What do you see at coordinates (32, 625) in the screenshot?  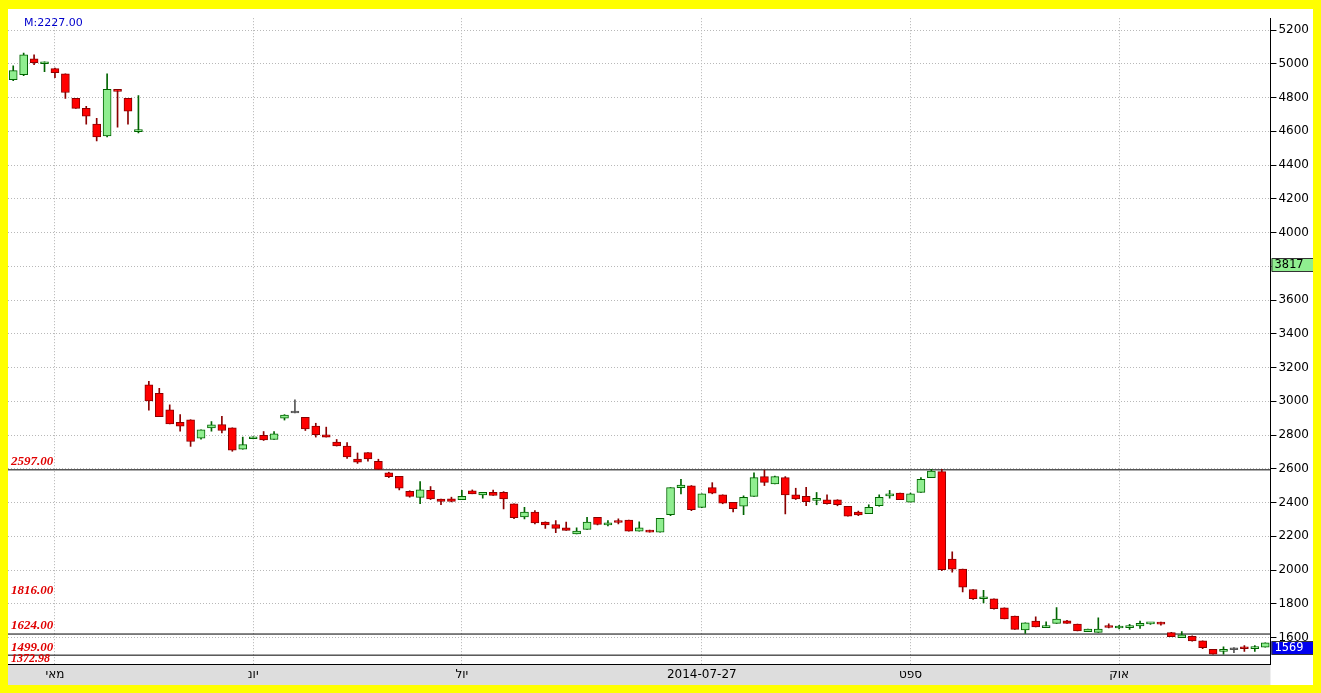 I see `ref-line-label: 1624.00` at bounding box center [32, 625].